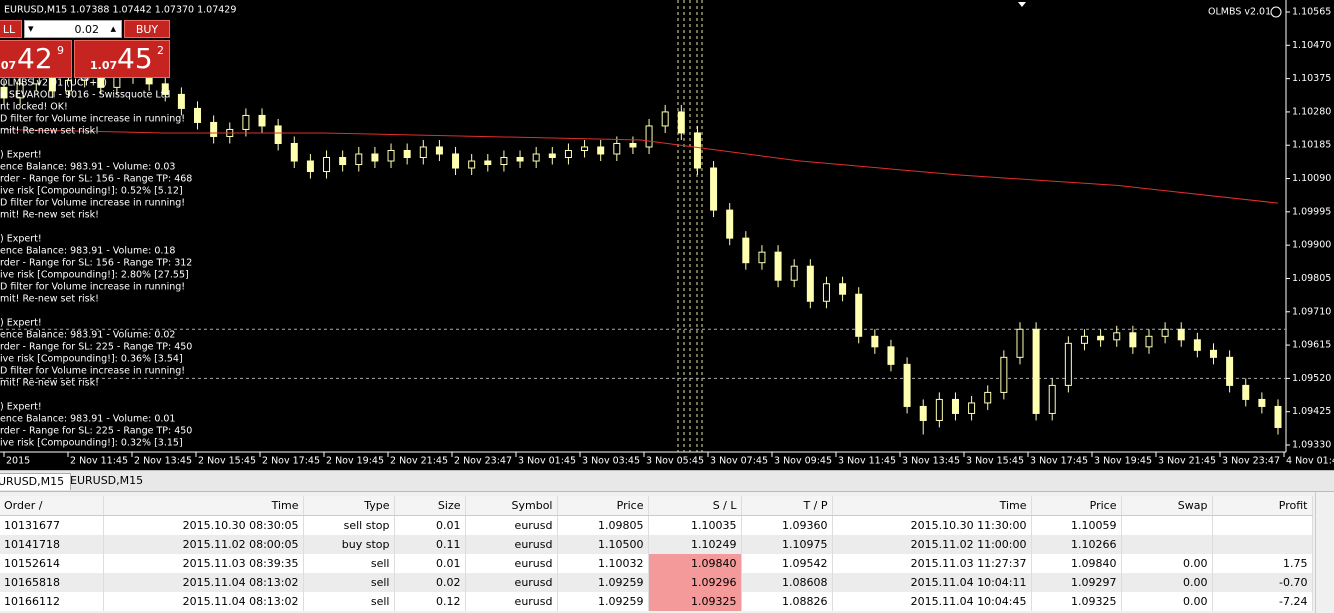 This screenshot has width=1334, height=613. Describe the element at coordinates (96, 263) in the screenshot. I see `log-line: rder - Range for SL: 156 - Range TP: 312` at that location.